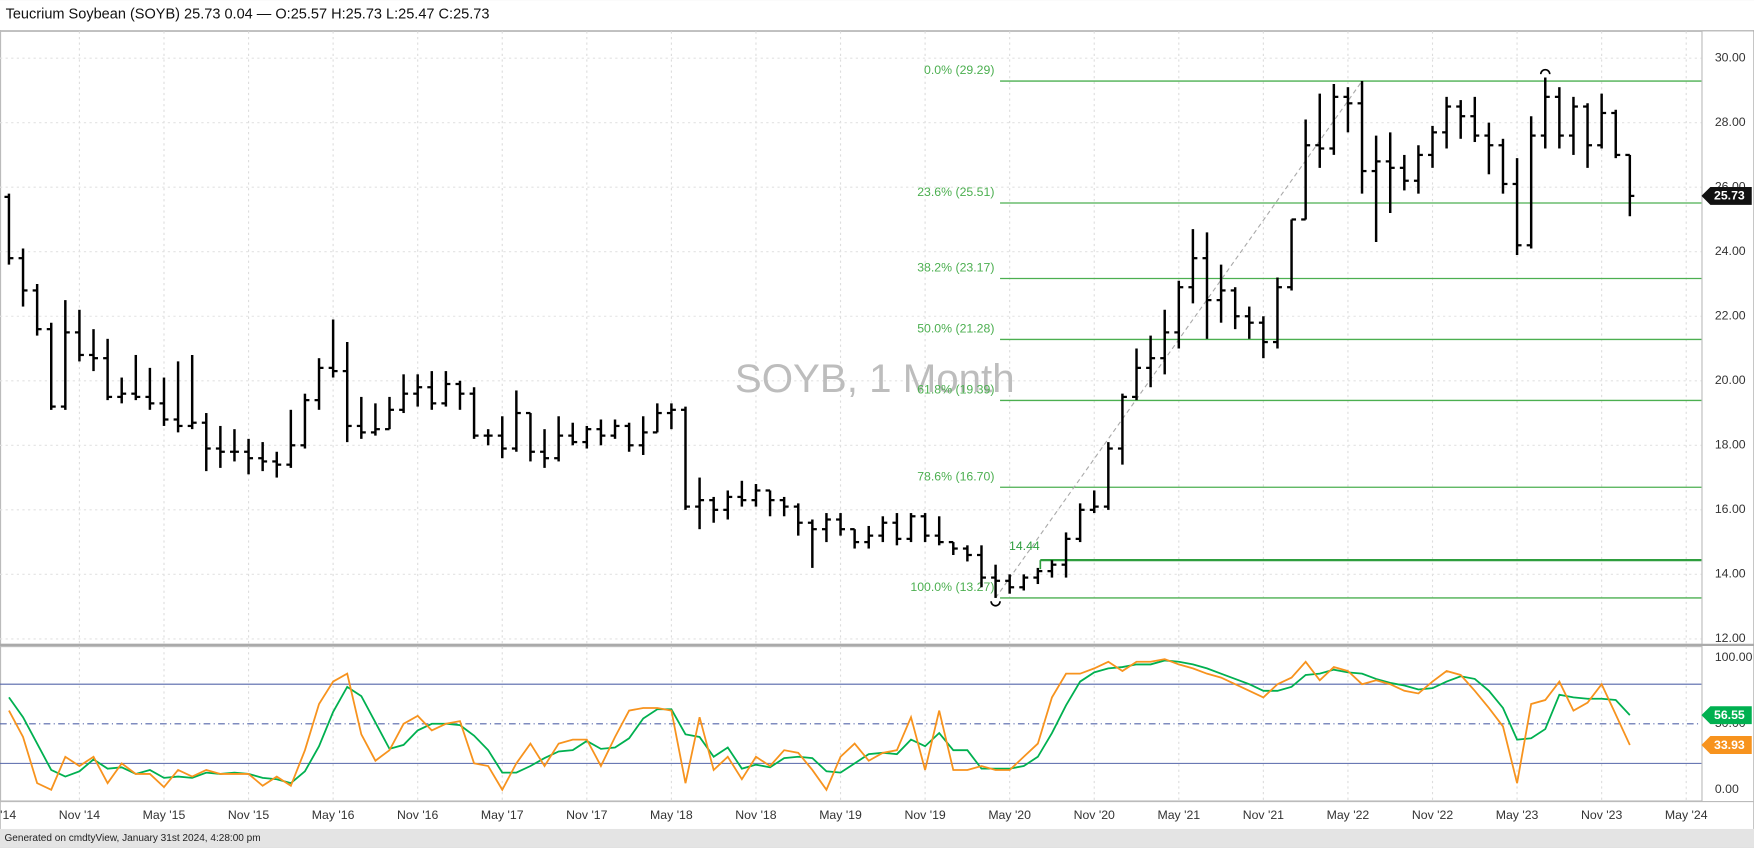 This screenshot has height=848, width=1754. What do you see at coordinates (1263, 815) in the screenshot?
I see `x-tick-label: Nov '21` at bounding box center [1263, 815].